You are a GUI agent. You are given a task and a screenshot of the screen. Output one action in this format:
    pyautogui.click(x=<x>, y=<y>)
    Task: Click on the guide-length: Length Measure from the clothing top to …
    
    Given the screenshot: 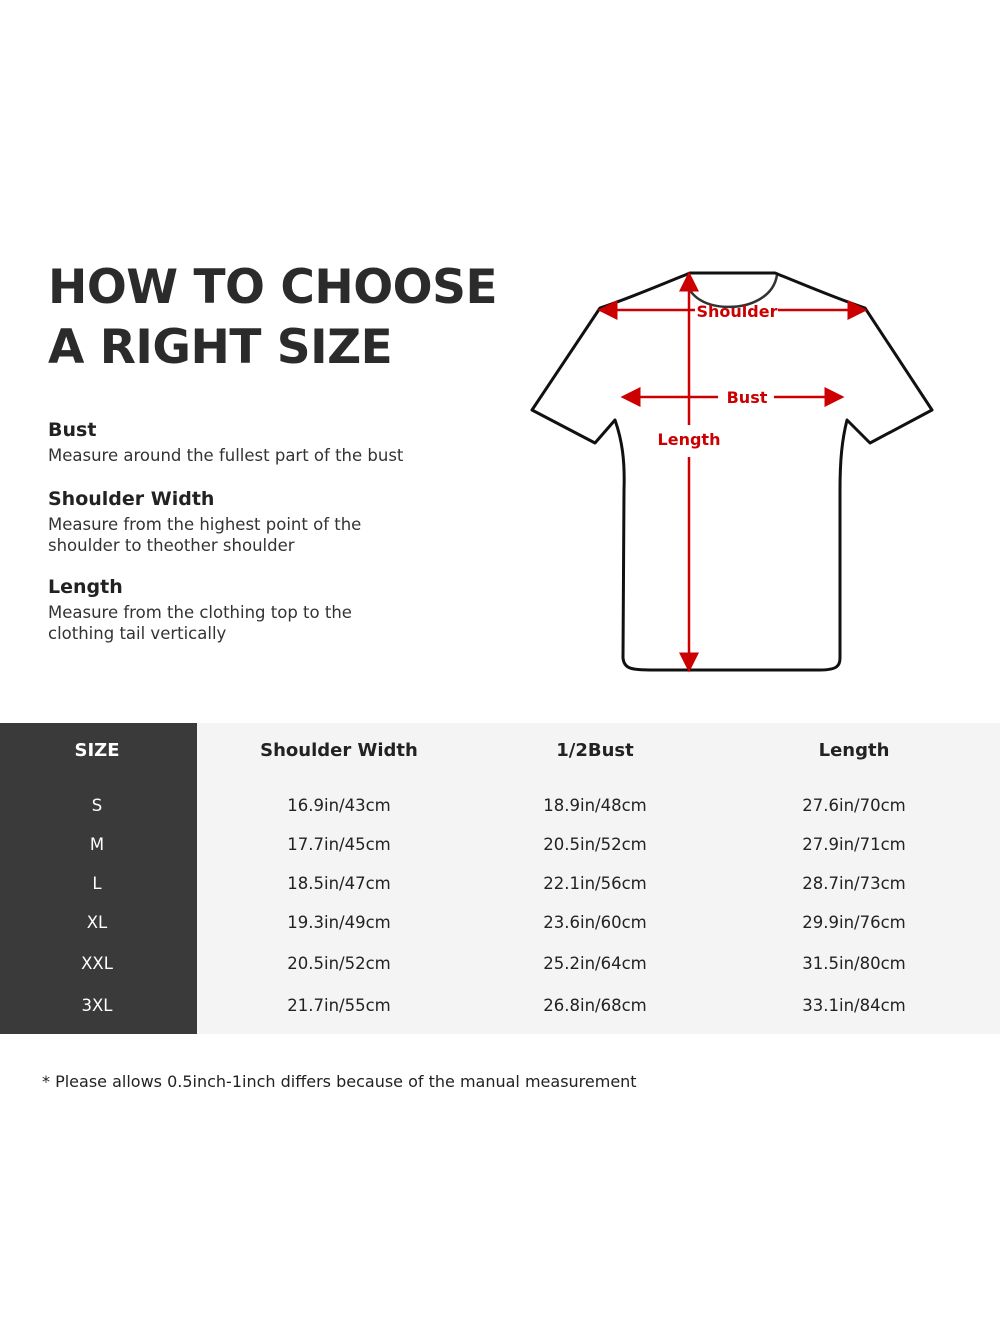 What is the action you would take?
    pyautogui.click(x=200, y=609)
    